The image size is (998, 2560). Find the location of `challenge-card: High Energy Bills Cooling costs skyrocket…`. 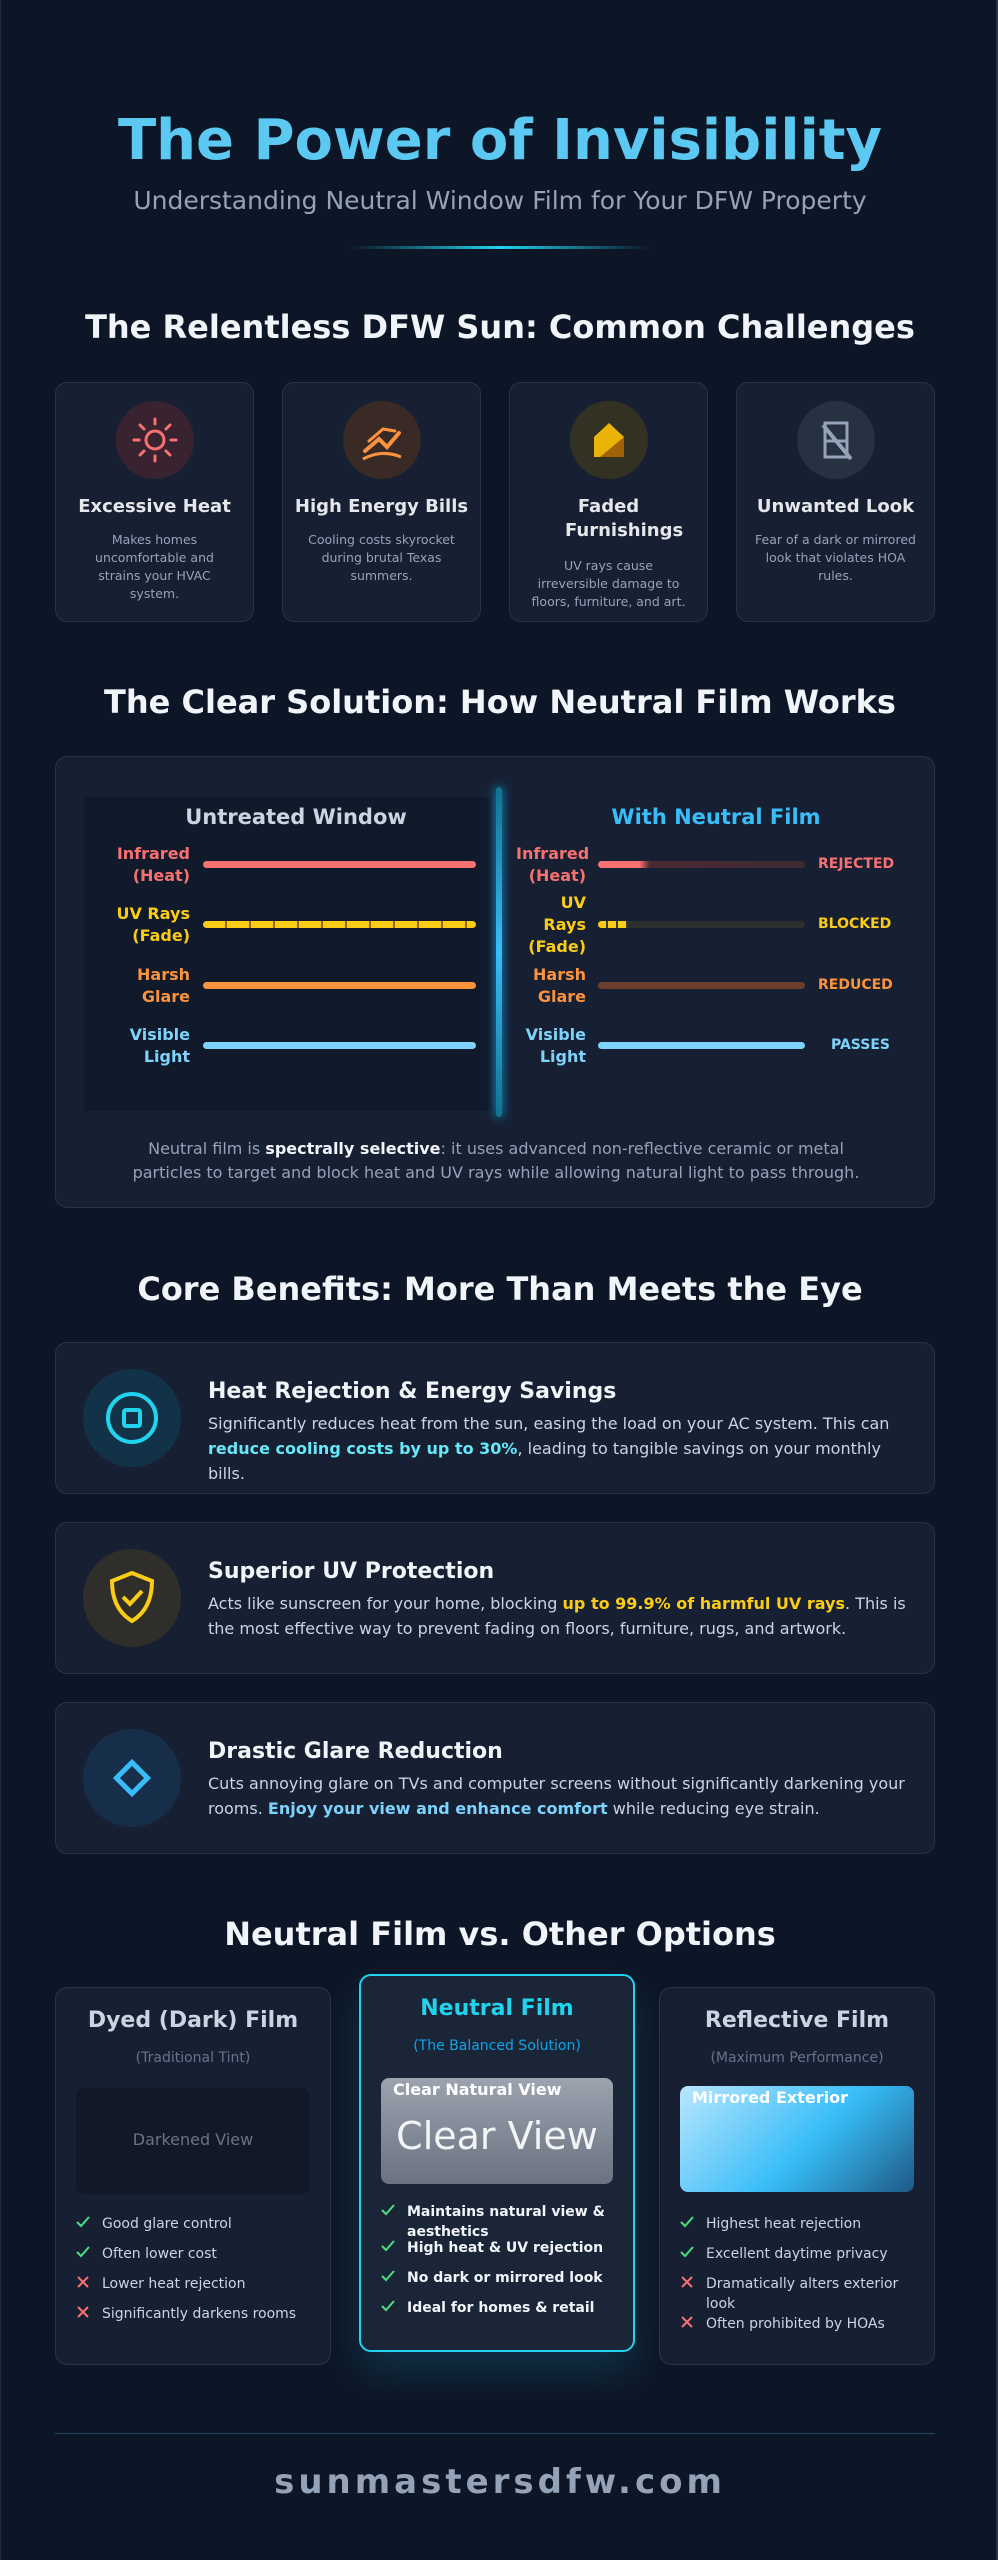

challenge-card: High Energy Bills Cooling costs skyrocket… is located at coordinates (381, 502).